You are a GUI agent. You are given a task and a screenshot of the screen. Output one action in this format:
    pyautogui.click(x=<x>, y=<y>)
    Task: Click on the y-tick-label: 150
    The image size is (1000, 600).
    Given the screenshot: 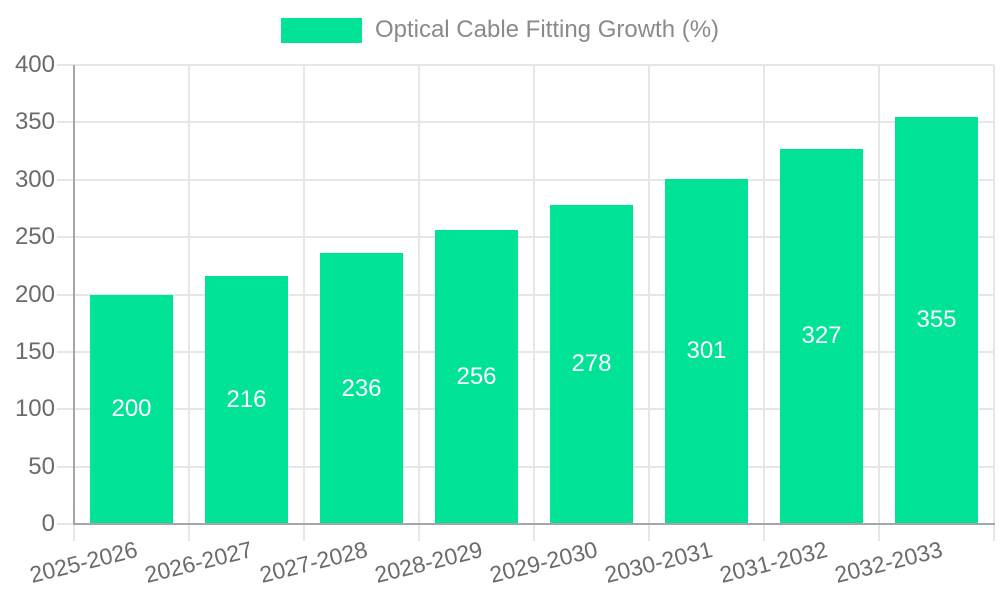 What is the action you would take?
    pyautogui.click(x=34, y=351)
    